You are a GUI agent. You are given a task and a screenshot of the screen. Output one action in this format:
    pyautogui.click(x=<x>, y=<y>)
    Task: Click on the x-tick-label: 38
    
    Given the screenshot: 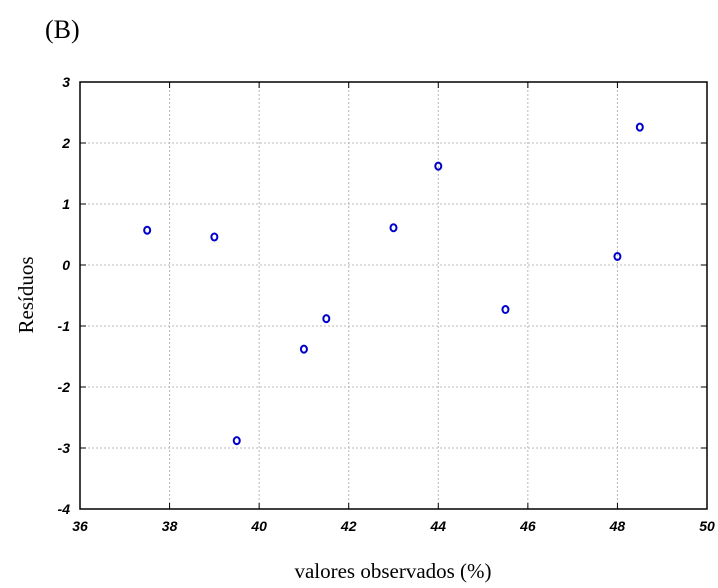 What is the action you would take?
    pyautogui.click(x=170, y=526)
    